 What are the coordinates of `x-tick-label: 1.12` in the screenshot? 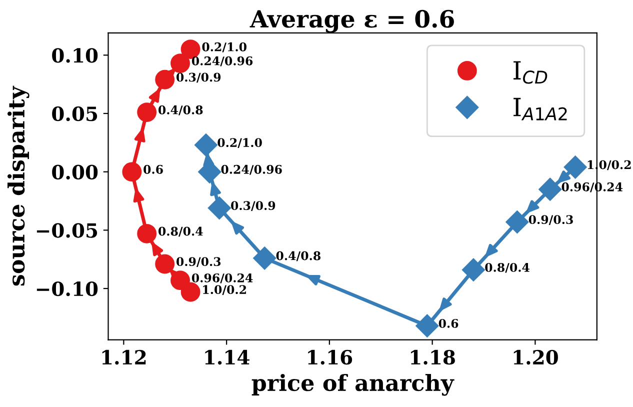 It's located at (124, 357).